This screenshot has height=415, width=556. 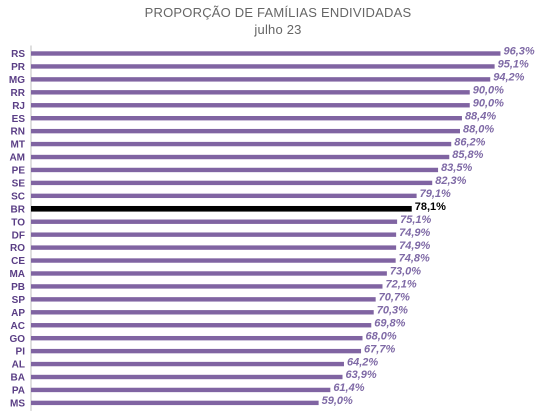 What do you see at coordinates (213, 260) in the screenshot?
I see `bar-ce` at bounding box center [213, 260].